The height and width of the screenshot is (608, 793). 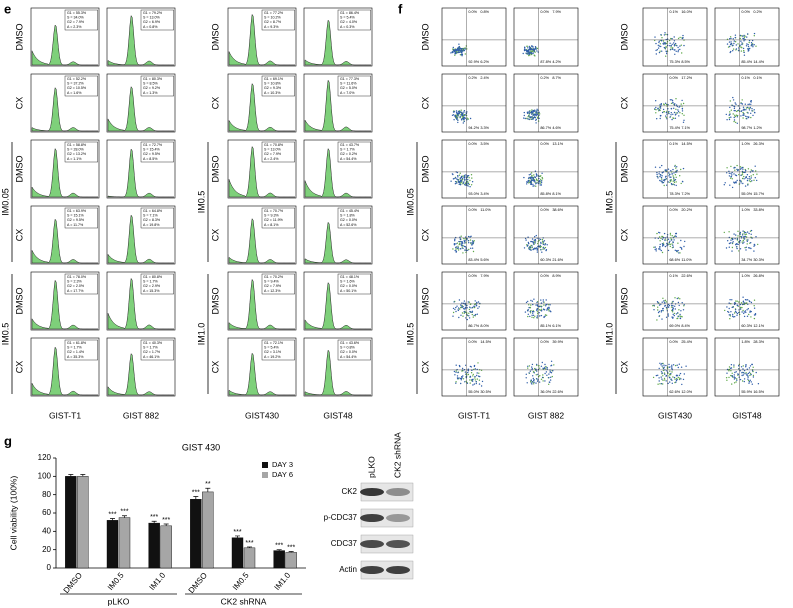 What do you see at coordinates (45, 457) in the screenshot?
I see `y-tick-label: 120` at bounding box center [45, 457].